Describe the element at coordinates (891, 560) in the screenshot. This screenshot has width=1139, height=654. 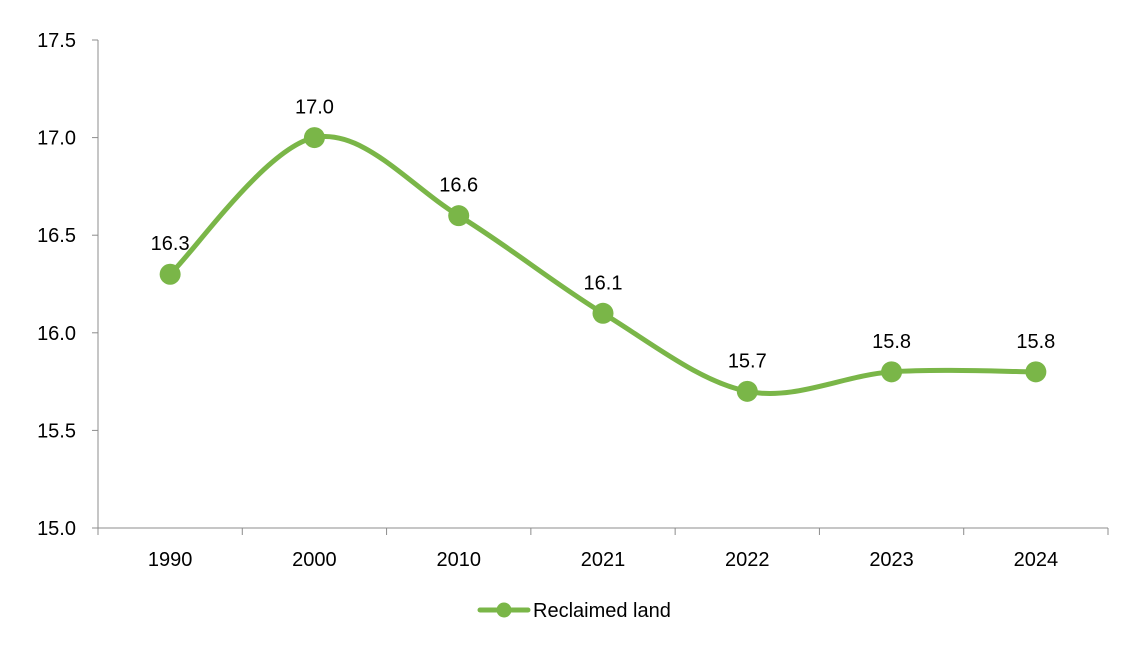
I see `x-tick-label: 2023` at that location.